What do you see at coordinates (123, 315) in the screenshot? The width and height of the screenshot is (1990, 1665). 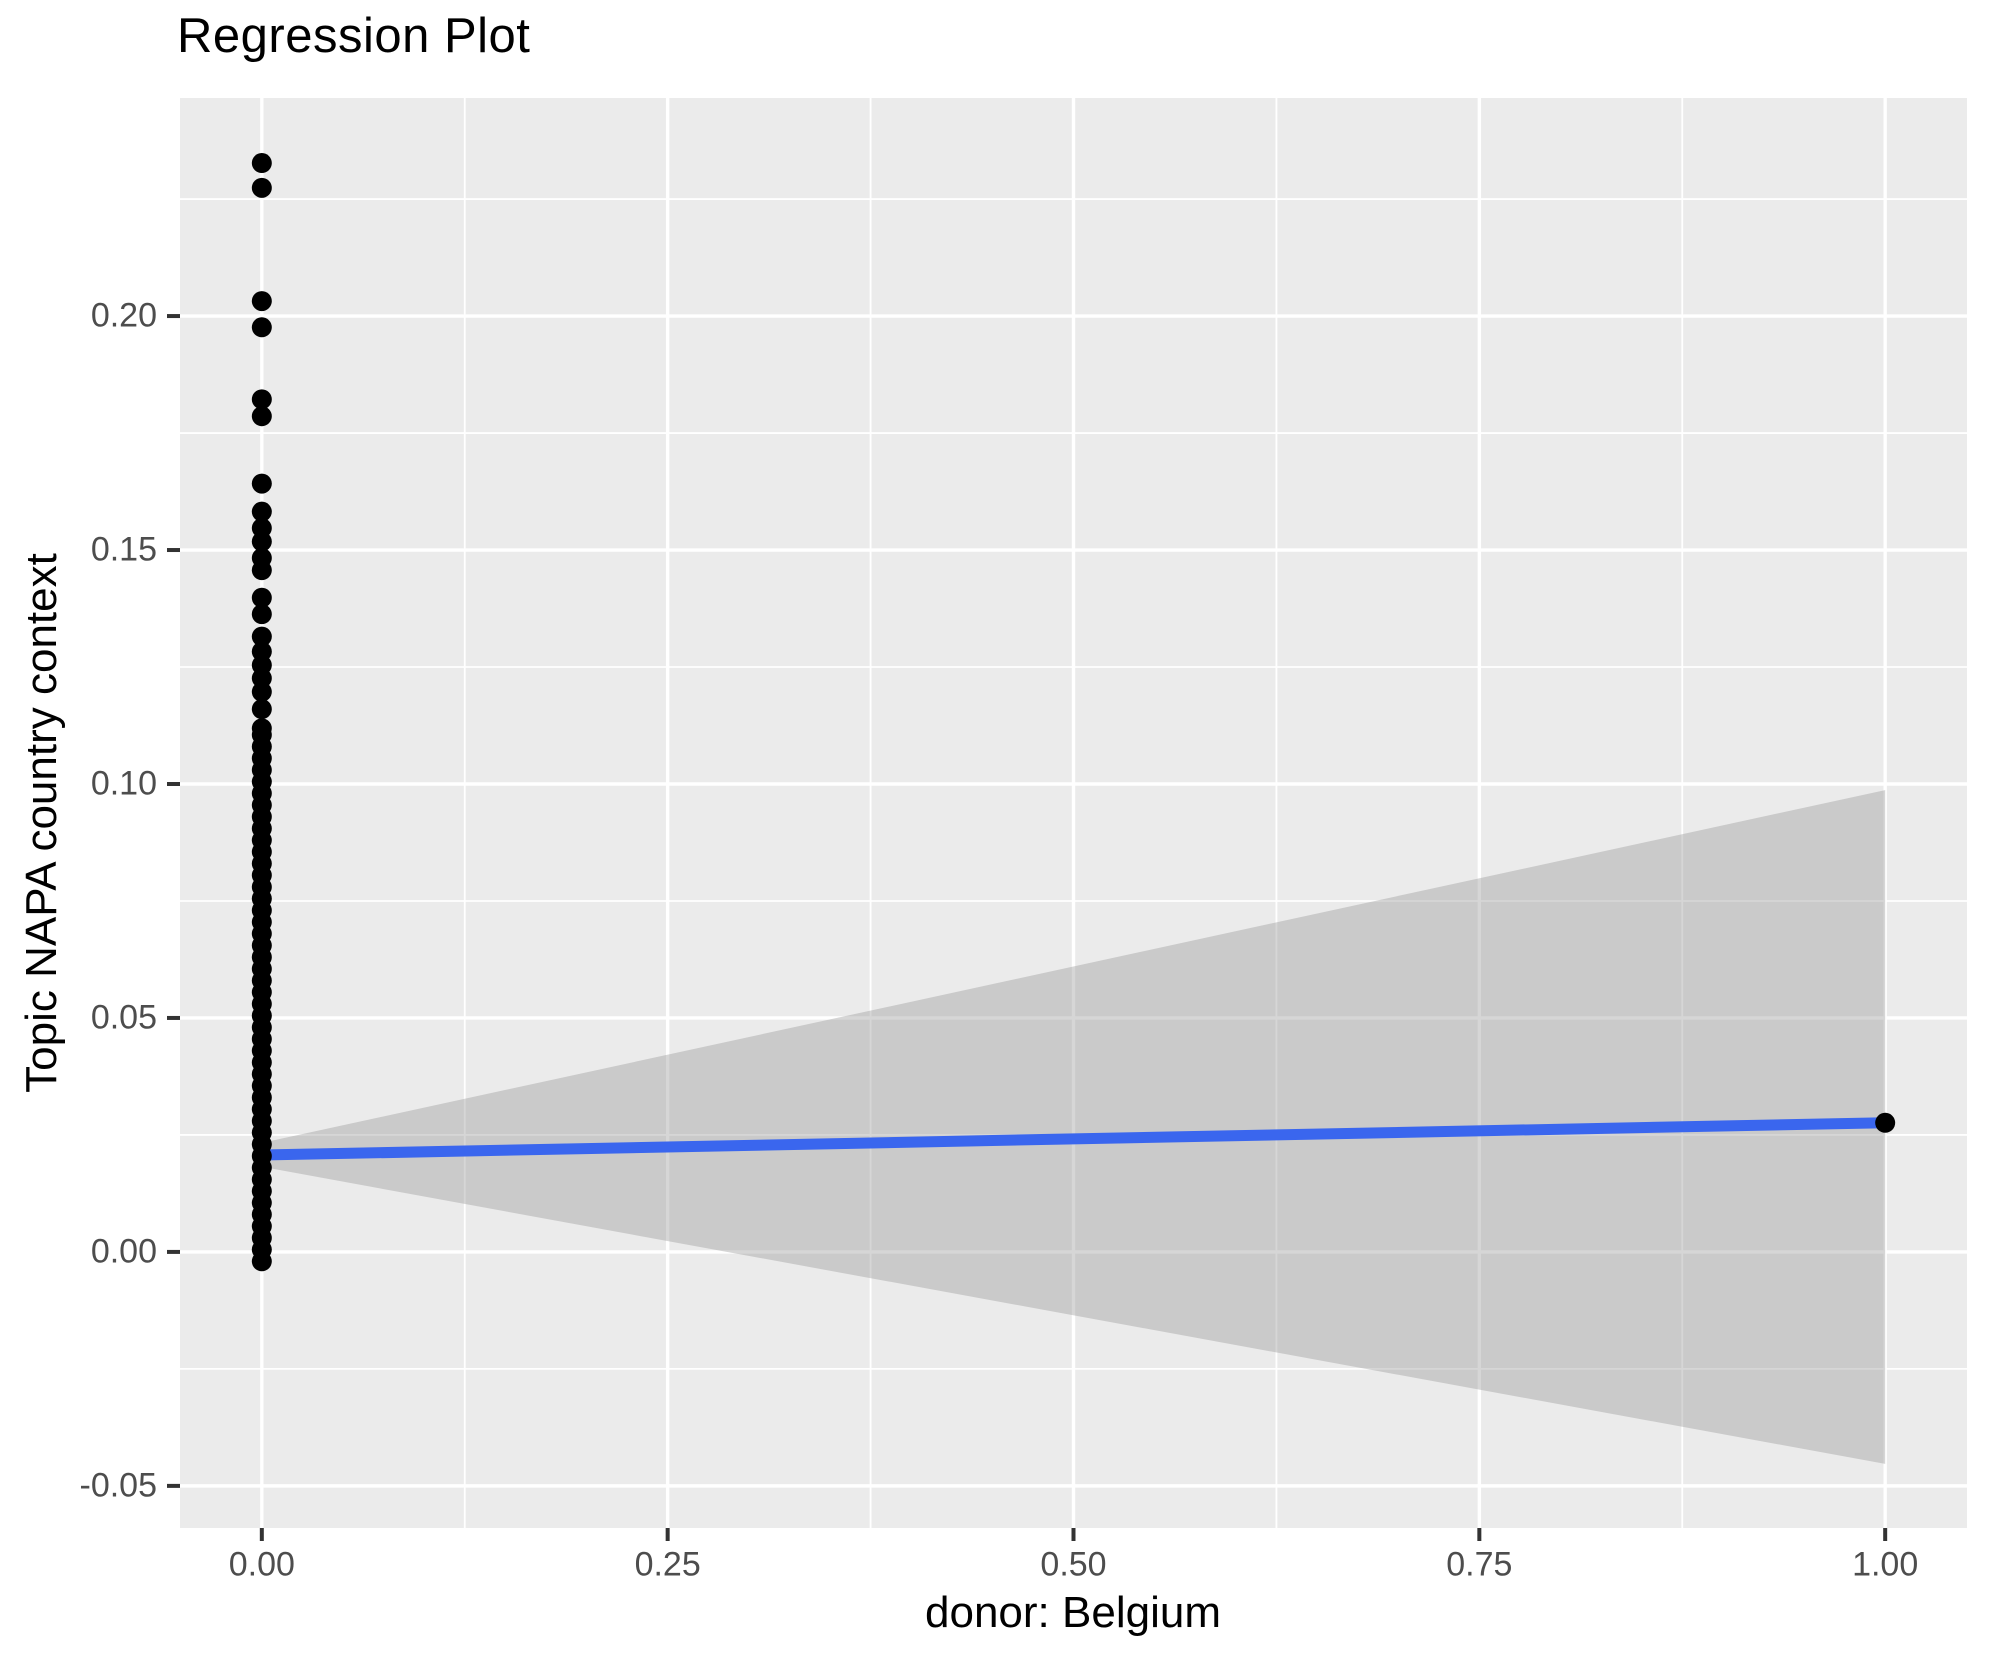 I see `y-tick-label: 0.20` at bounding box center [123, 315].